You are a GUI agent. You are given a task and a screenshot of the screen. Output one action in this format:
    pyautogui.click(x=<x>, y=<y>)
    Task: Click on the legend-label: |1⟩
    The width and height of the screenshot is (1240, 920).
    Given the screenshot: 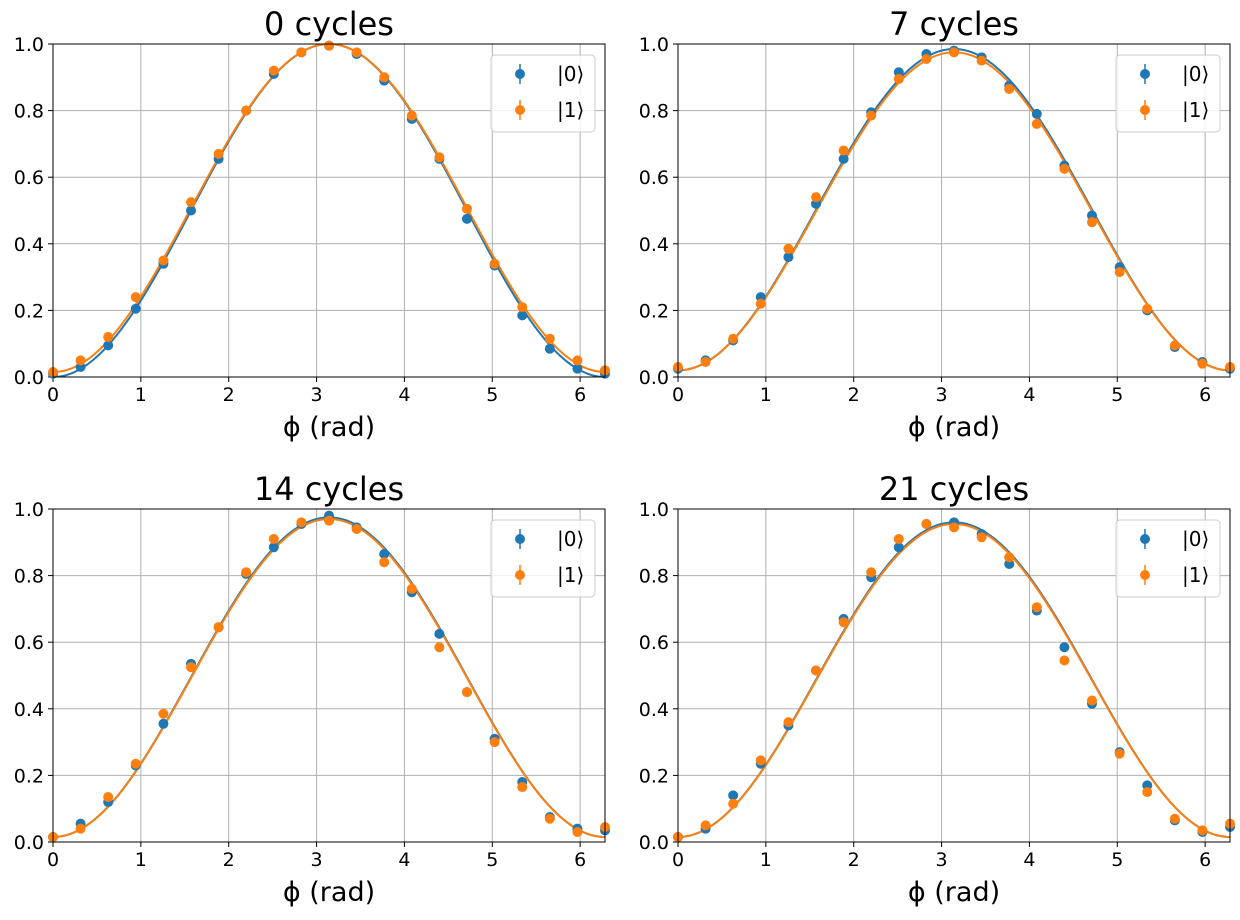 What is the action you would take?
    pyautogui.click(x=1195, y=575)
    